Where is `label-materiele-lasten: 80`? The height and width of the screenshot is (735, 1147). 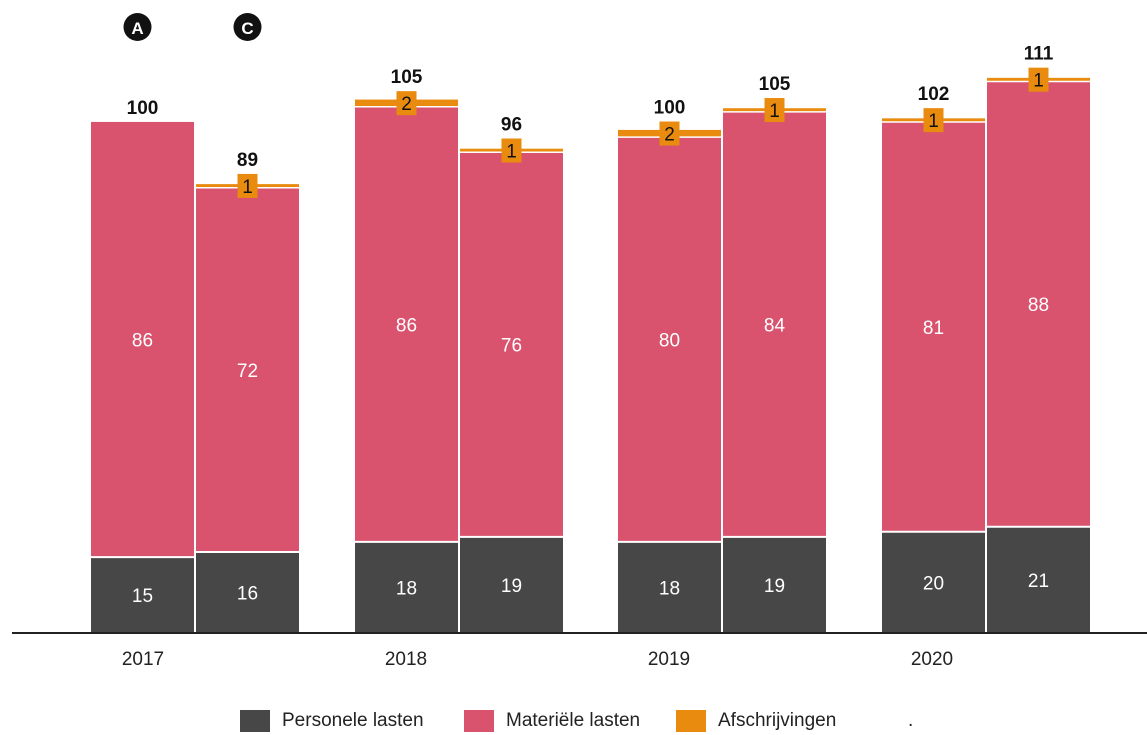
label-materiele-lasten: 80 is located at coordinates (669, 341).